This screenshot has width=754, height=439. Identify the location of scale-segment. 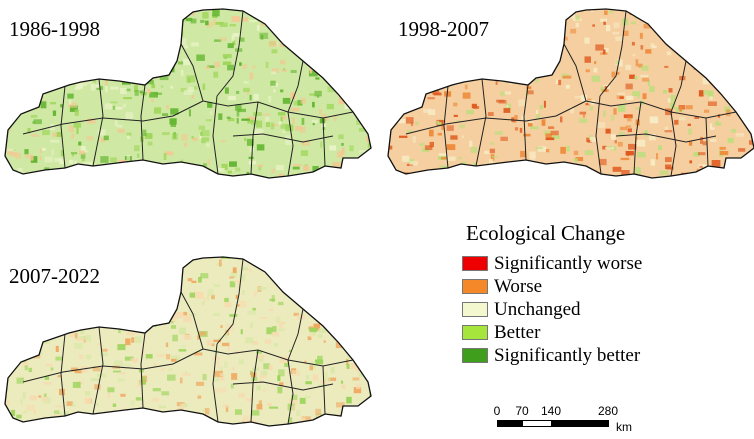
(537, 423).